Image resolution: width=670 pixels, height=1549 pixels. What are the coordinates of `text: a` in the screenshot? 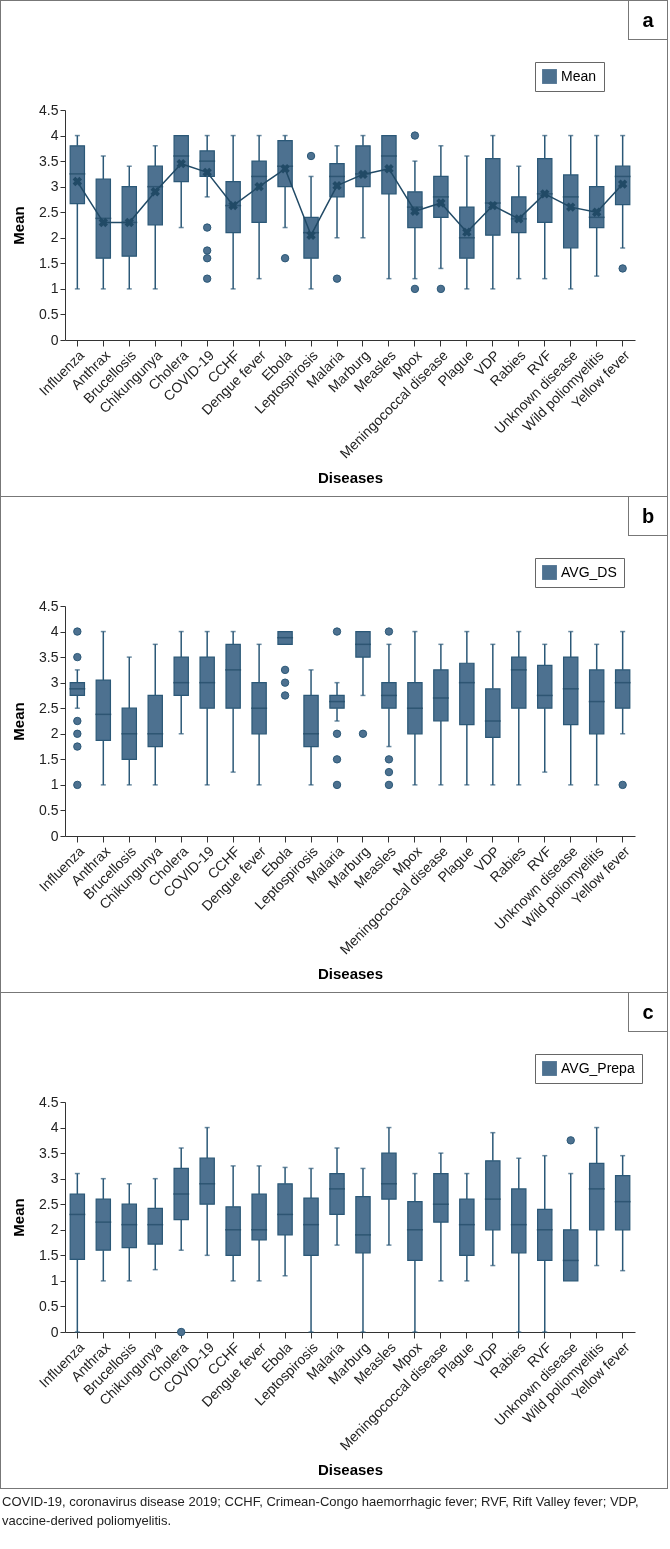 It's located at (647, 20).